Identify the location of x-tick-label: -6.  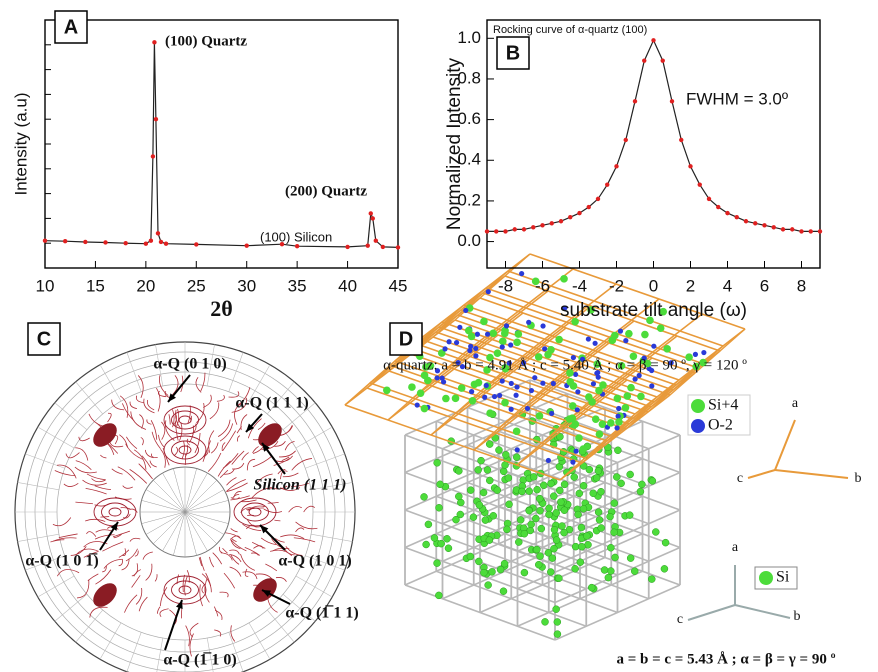
(542, 285).